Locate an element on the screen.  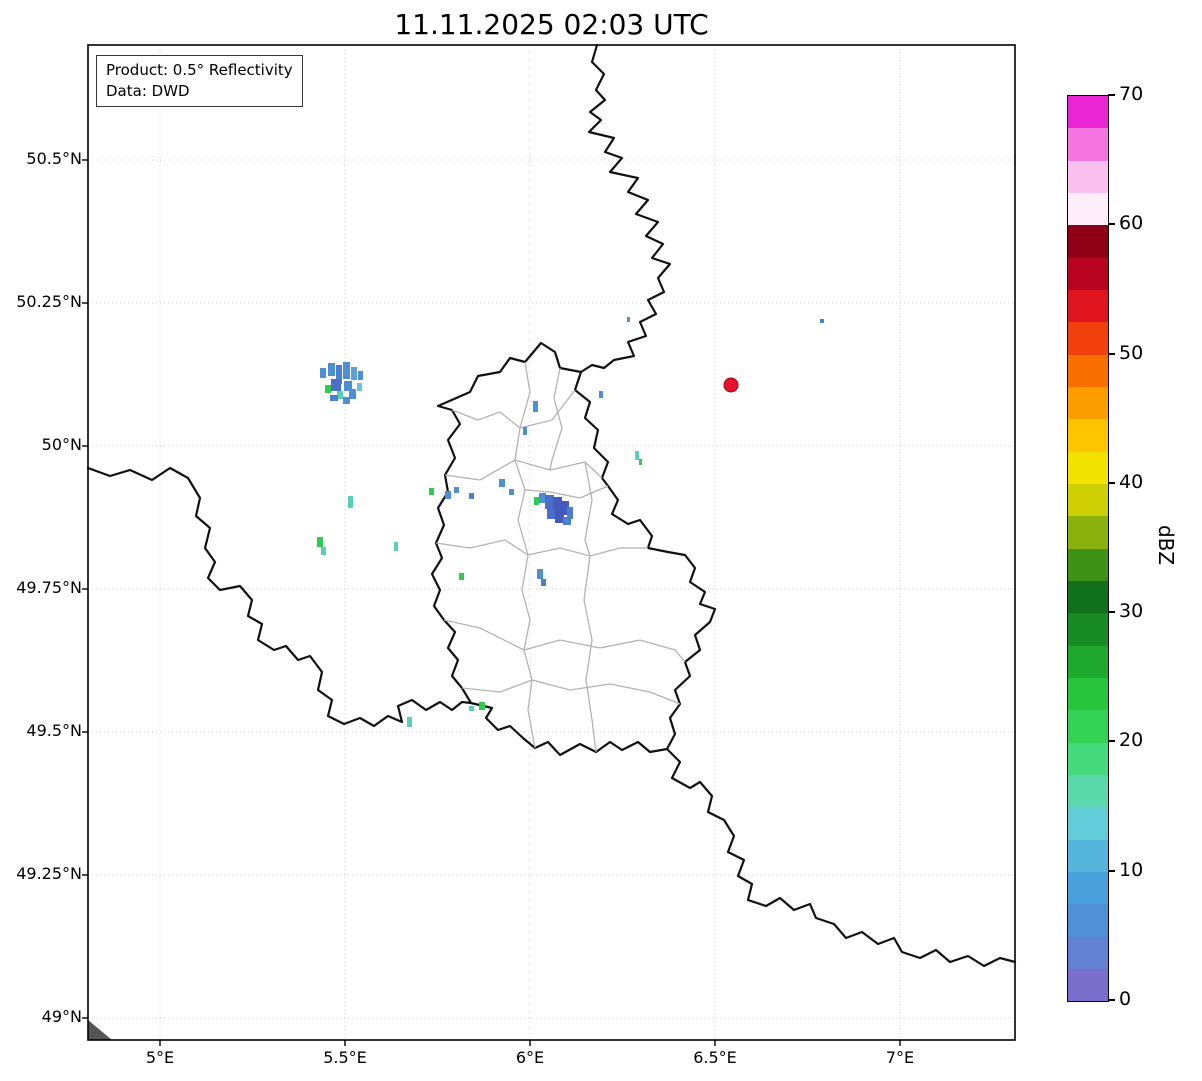
colorbar-tick-label: 30 is located at coordinates (1131, 611).